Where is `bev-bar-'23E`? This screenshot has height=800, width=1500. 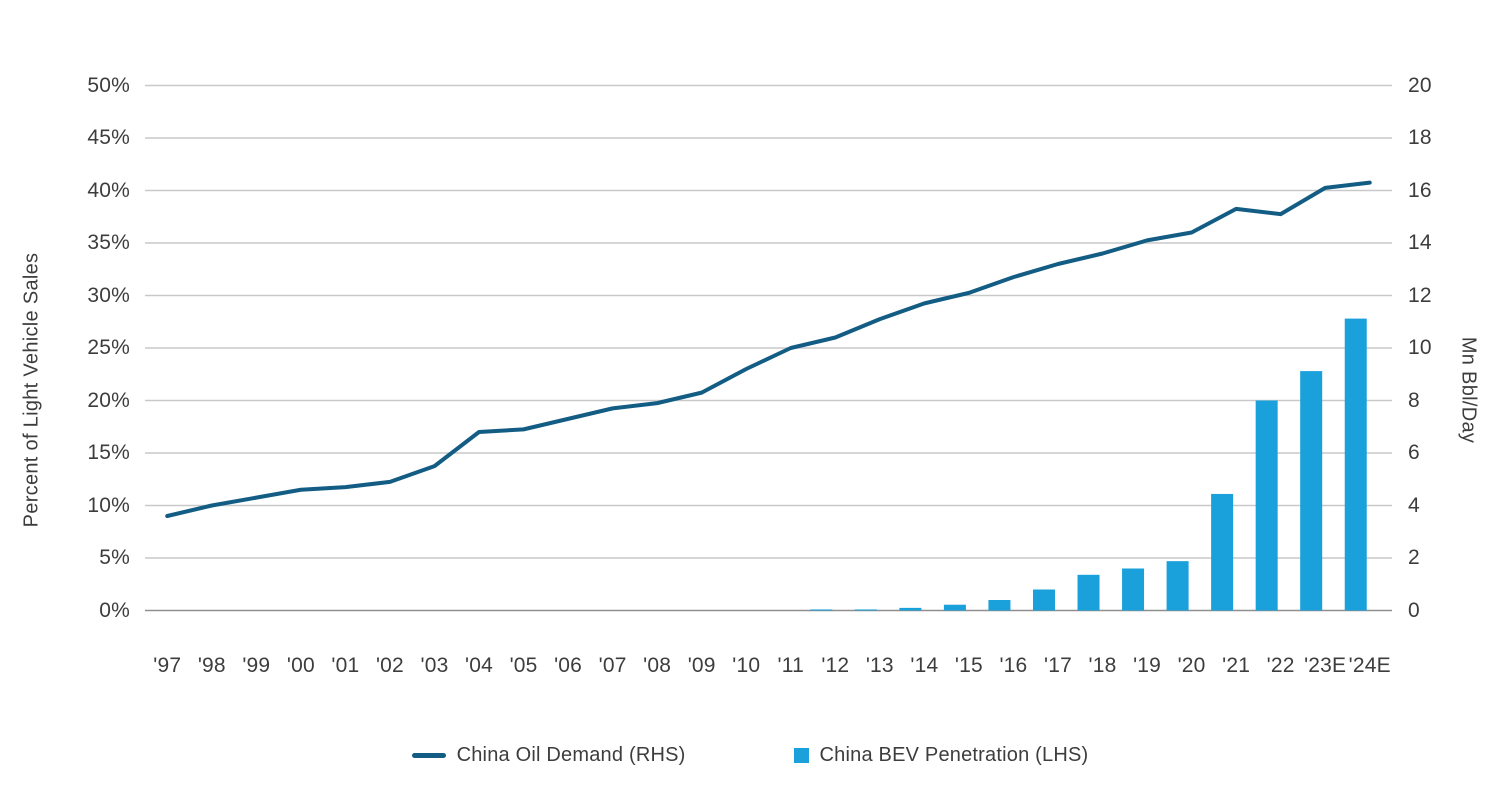
bev-bar-'23E is located at coordinates (1311, 491).